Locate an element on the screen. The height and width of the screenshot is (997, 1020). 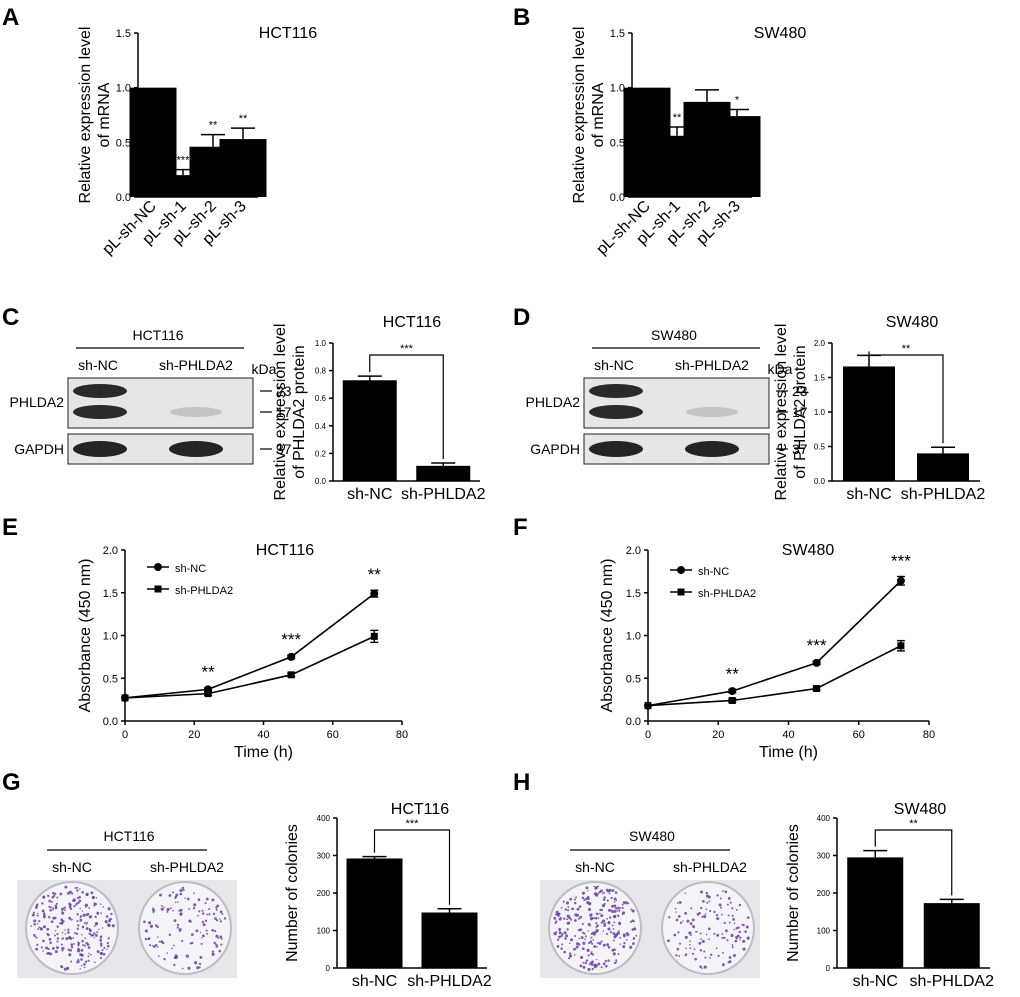
y-axis-title: Absorbance (450 nm) is located at coordinates (607, 636).